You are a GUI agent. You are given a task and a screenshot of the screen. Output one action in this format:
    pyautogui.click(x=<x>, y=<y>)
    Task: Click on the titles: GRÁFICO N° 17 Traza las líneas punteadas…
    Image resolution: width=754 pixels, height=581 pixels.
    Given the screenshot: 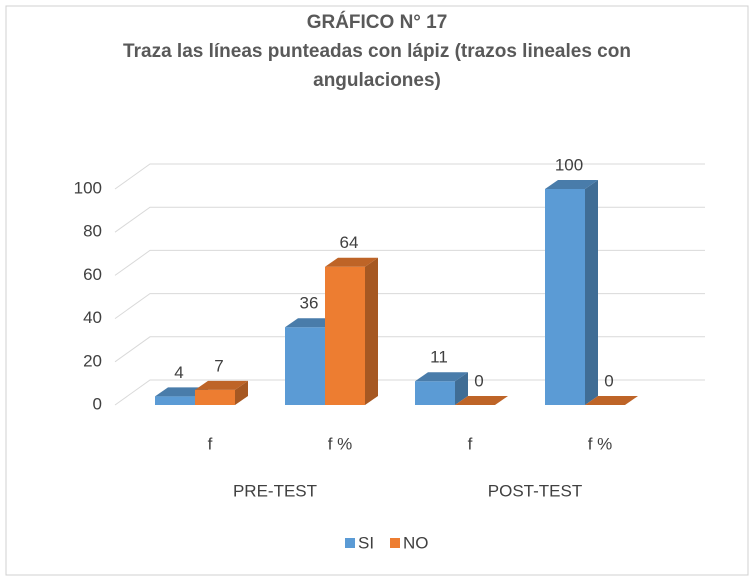 What is the action you would take?
    pyautogui.click(x=377, y=51)
    